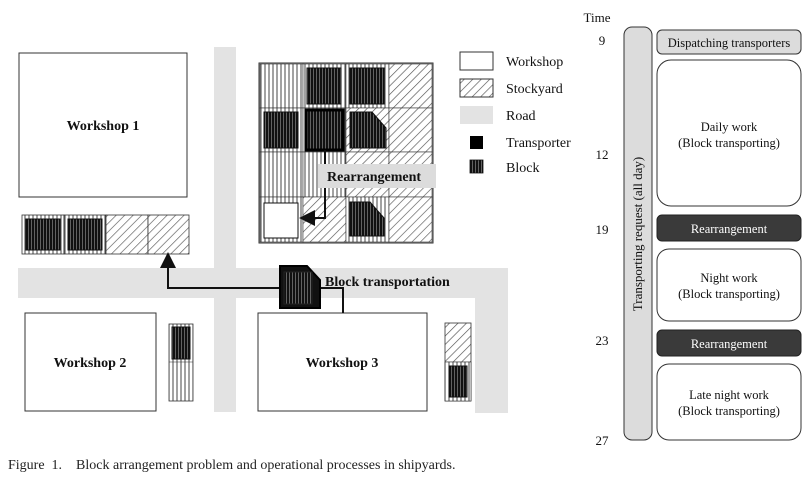 This screenshot has width=808, height=485. I want to click on process-late-night-work-line1: Late night work, so click(729, 395).